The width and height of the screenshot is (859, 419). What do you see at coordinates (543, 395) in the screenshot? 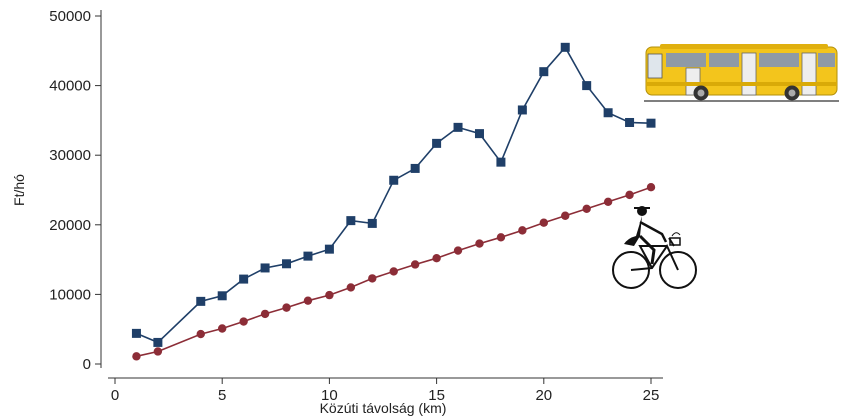
I see `x-tick-label: 20` at bounding box center [543, 395].